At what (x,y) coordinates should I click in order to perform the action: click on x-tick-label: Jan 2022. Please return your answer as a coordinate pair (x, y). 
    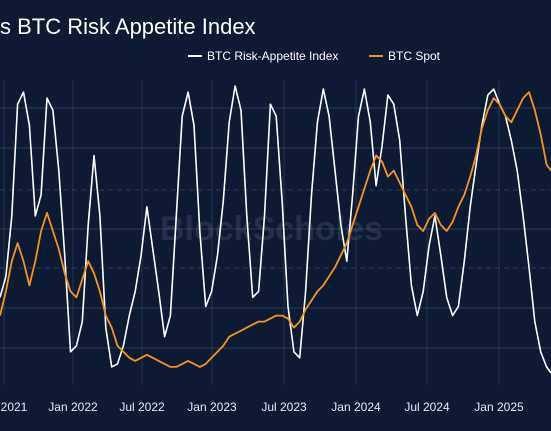
    Looking at the image, I should click on (73, 407).